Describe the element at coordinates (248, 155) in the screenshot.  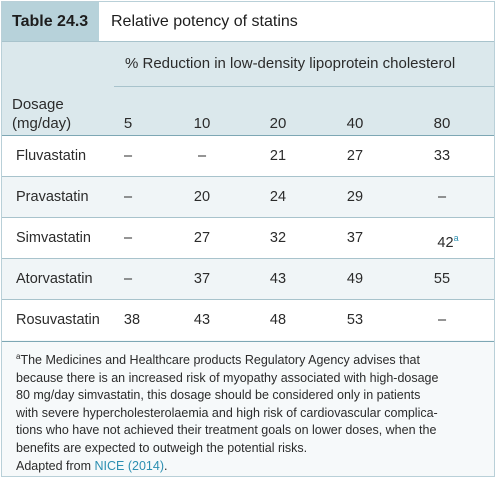
I see `table-row: Fluvastatin – – 21 27 33` at that location.